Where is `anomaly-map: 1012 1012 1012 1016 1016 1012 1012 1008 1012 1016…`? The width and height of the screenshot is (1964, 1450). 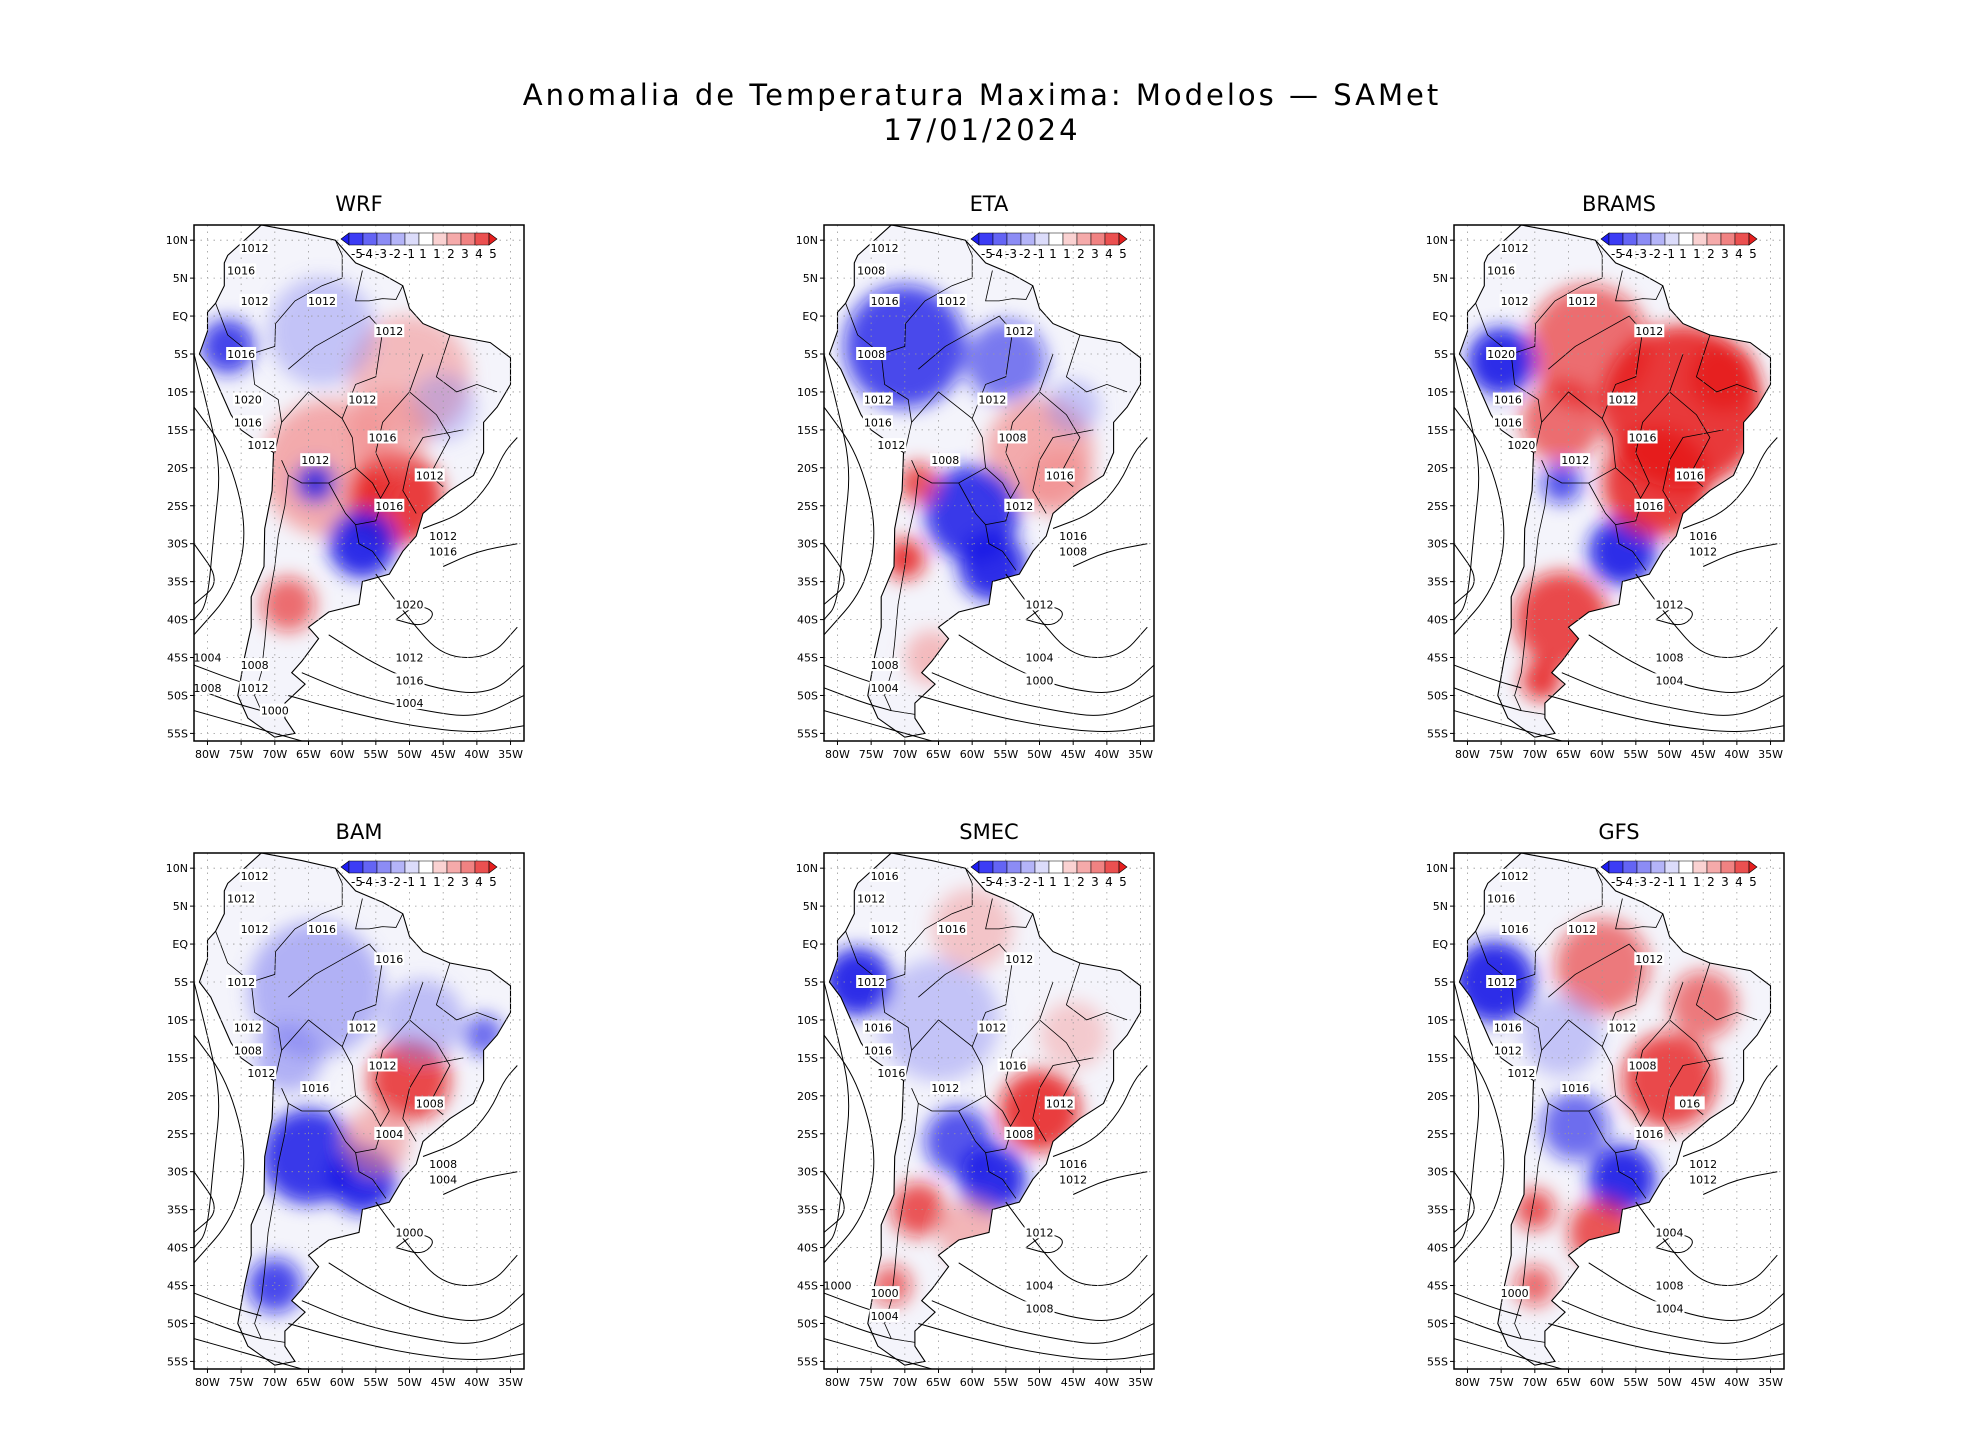
anomaly-map: 1012 1012 1012 1016 1016 1012 1012 1008 1012 1016… is located at coordinates (345, 1120).